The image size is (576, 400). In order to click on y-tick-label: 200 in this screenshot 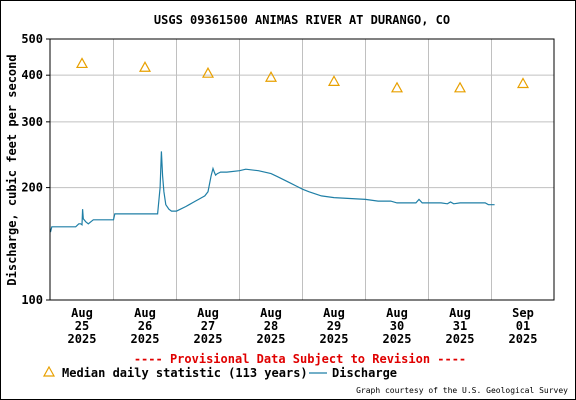, I will do `click(32, 188)`.